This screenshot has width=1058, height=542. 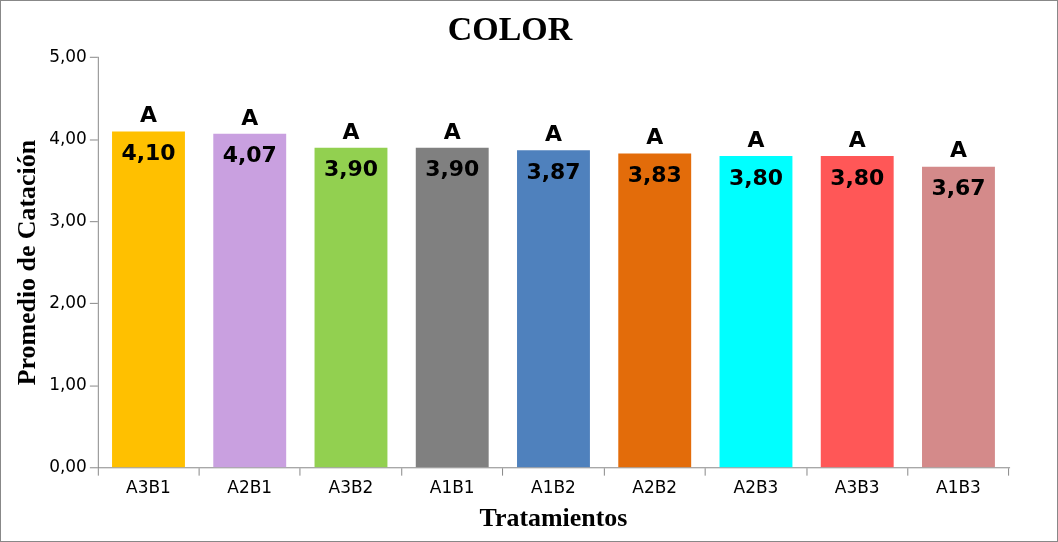 What do you see at coordinates (148, 153) in the screenshot?
I see `data-label: 4,10` at bounding box center [148, 153].